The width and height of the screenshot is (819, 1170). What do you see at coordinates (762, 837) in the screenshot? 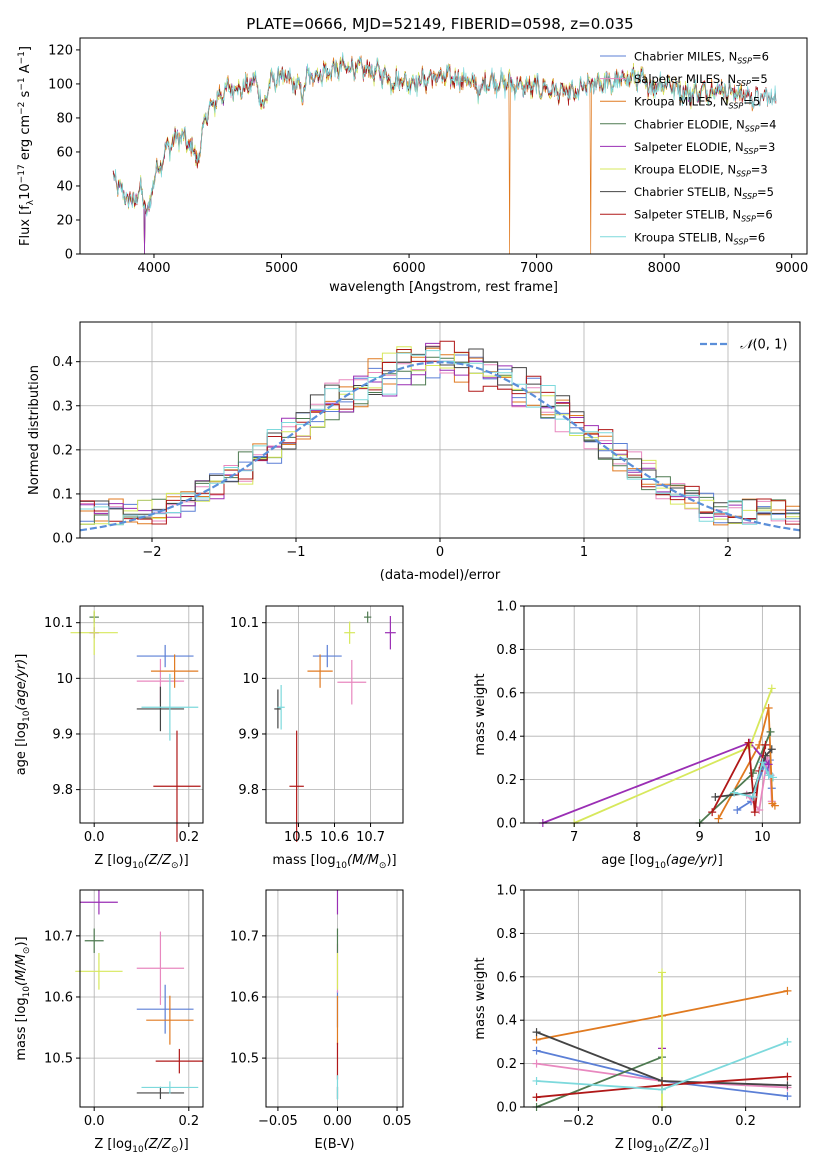
I see `x-tick-label: 10` at bounding box center [762, 837].